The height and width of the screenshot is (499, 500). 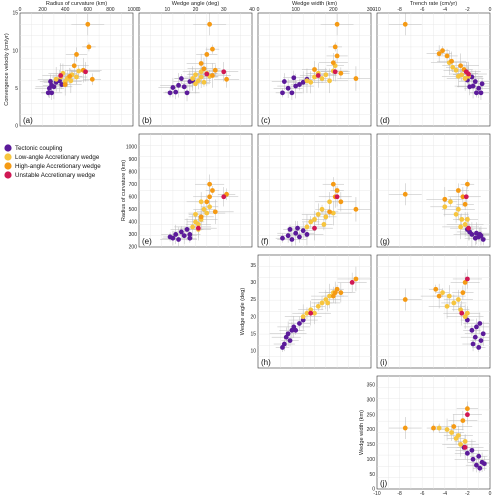 I want to click on panel-label: (j), so click(x=383, y=483).